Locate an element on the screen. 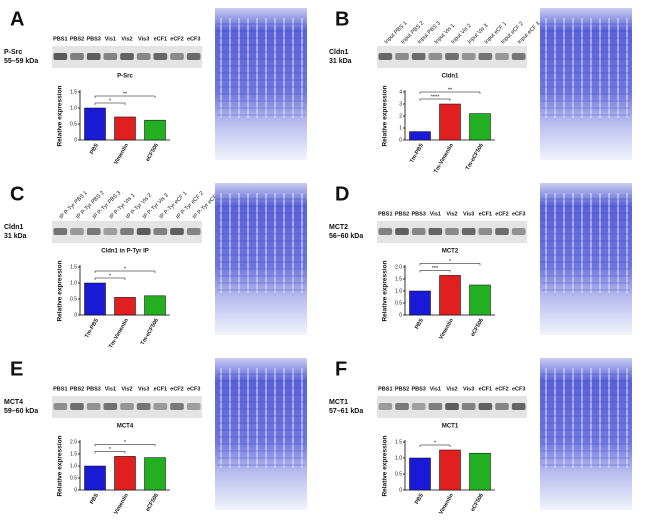  lane-label: IP P-Tyr PBS 1 is located at coordinates (74, 205).